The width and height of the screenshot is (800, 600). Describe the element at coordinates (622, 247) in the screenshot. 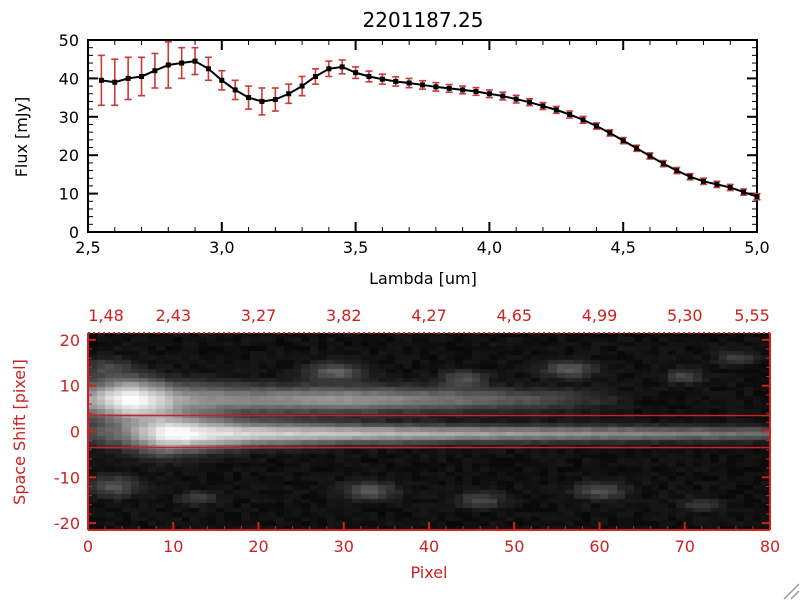

I see `x-tick-label: 4,5` at that location.